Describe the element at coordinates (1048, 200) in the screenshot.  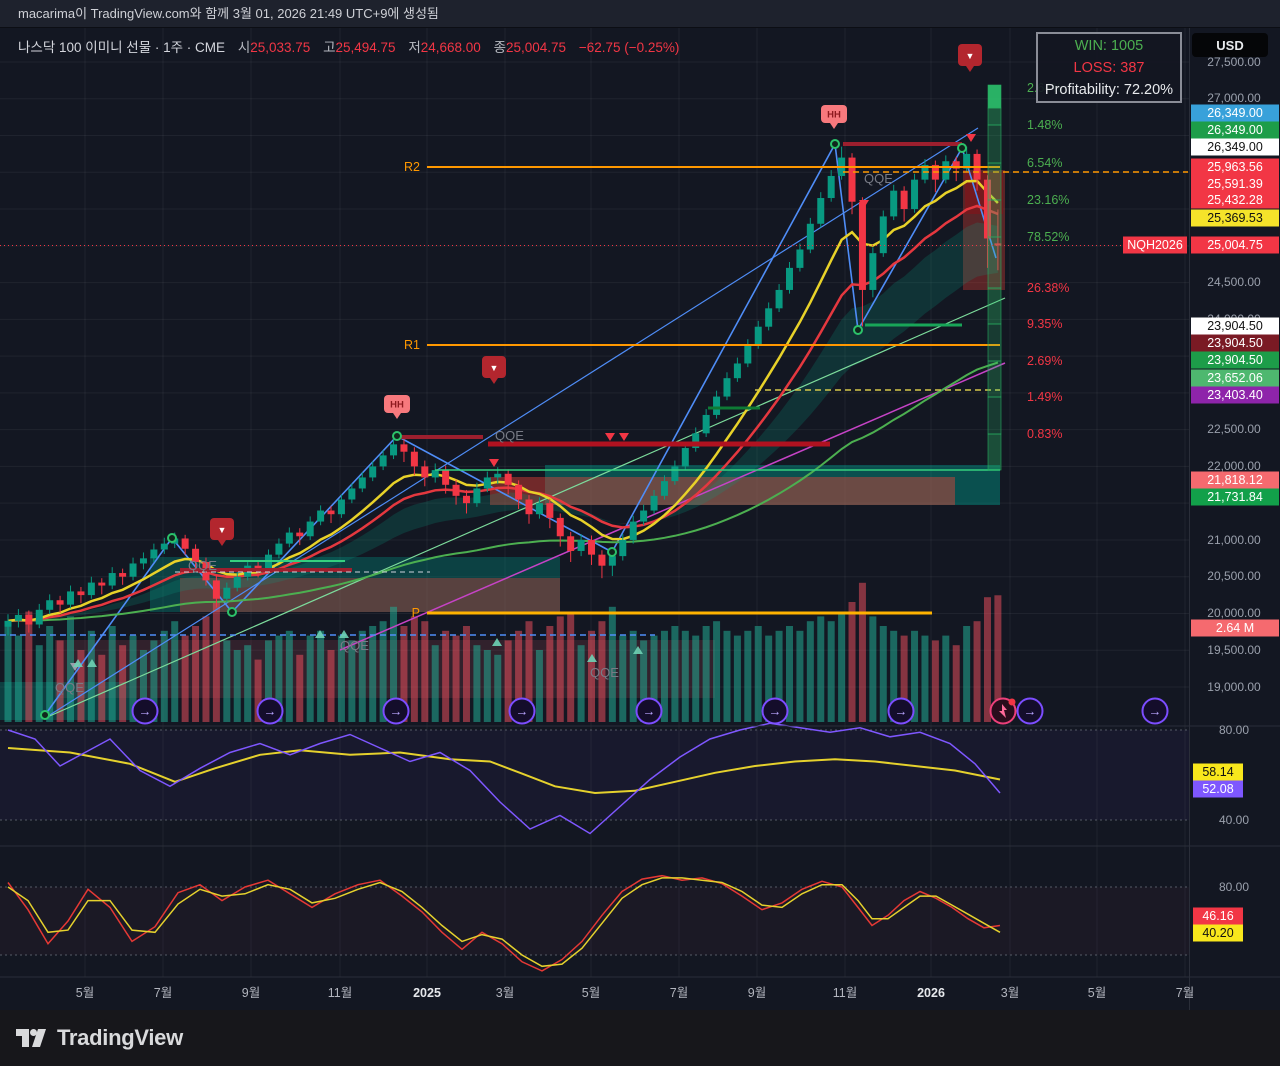
I see `fib-percent-label: 23.16%` at that location.